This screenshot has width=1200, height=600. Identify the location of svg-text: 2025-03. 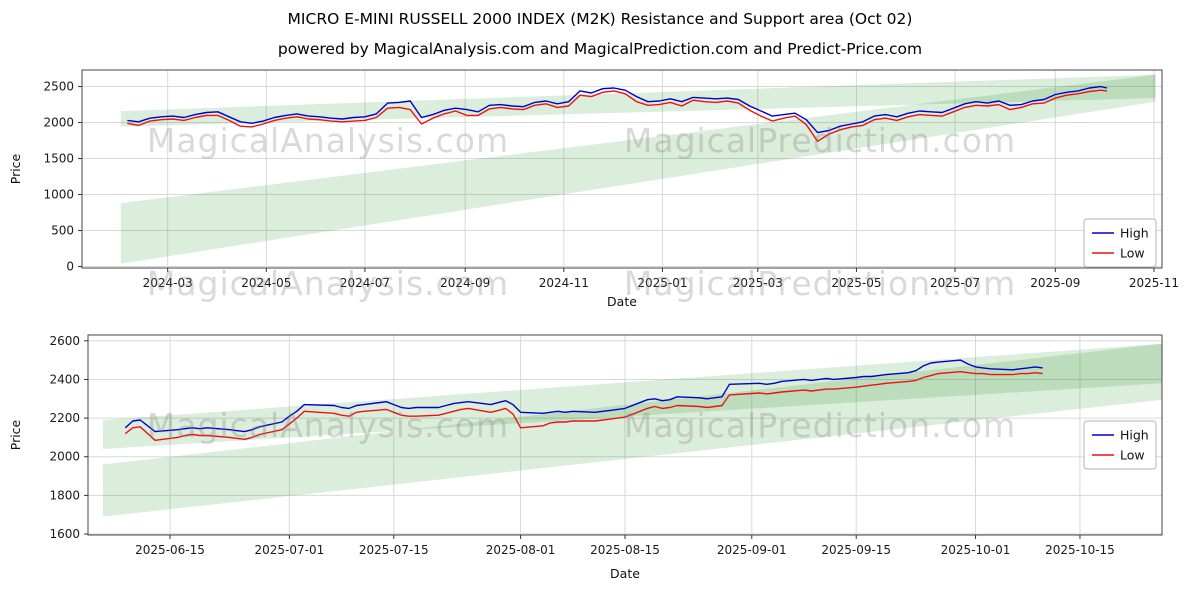
(758, 283).